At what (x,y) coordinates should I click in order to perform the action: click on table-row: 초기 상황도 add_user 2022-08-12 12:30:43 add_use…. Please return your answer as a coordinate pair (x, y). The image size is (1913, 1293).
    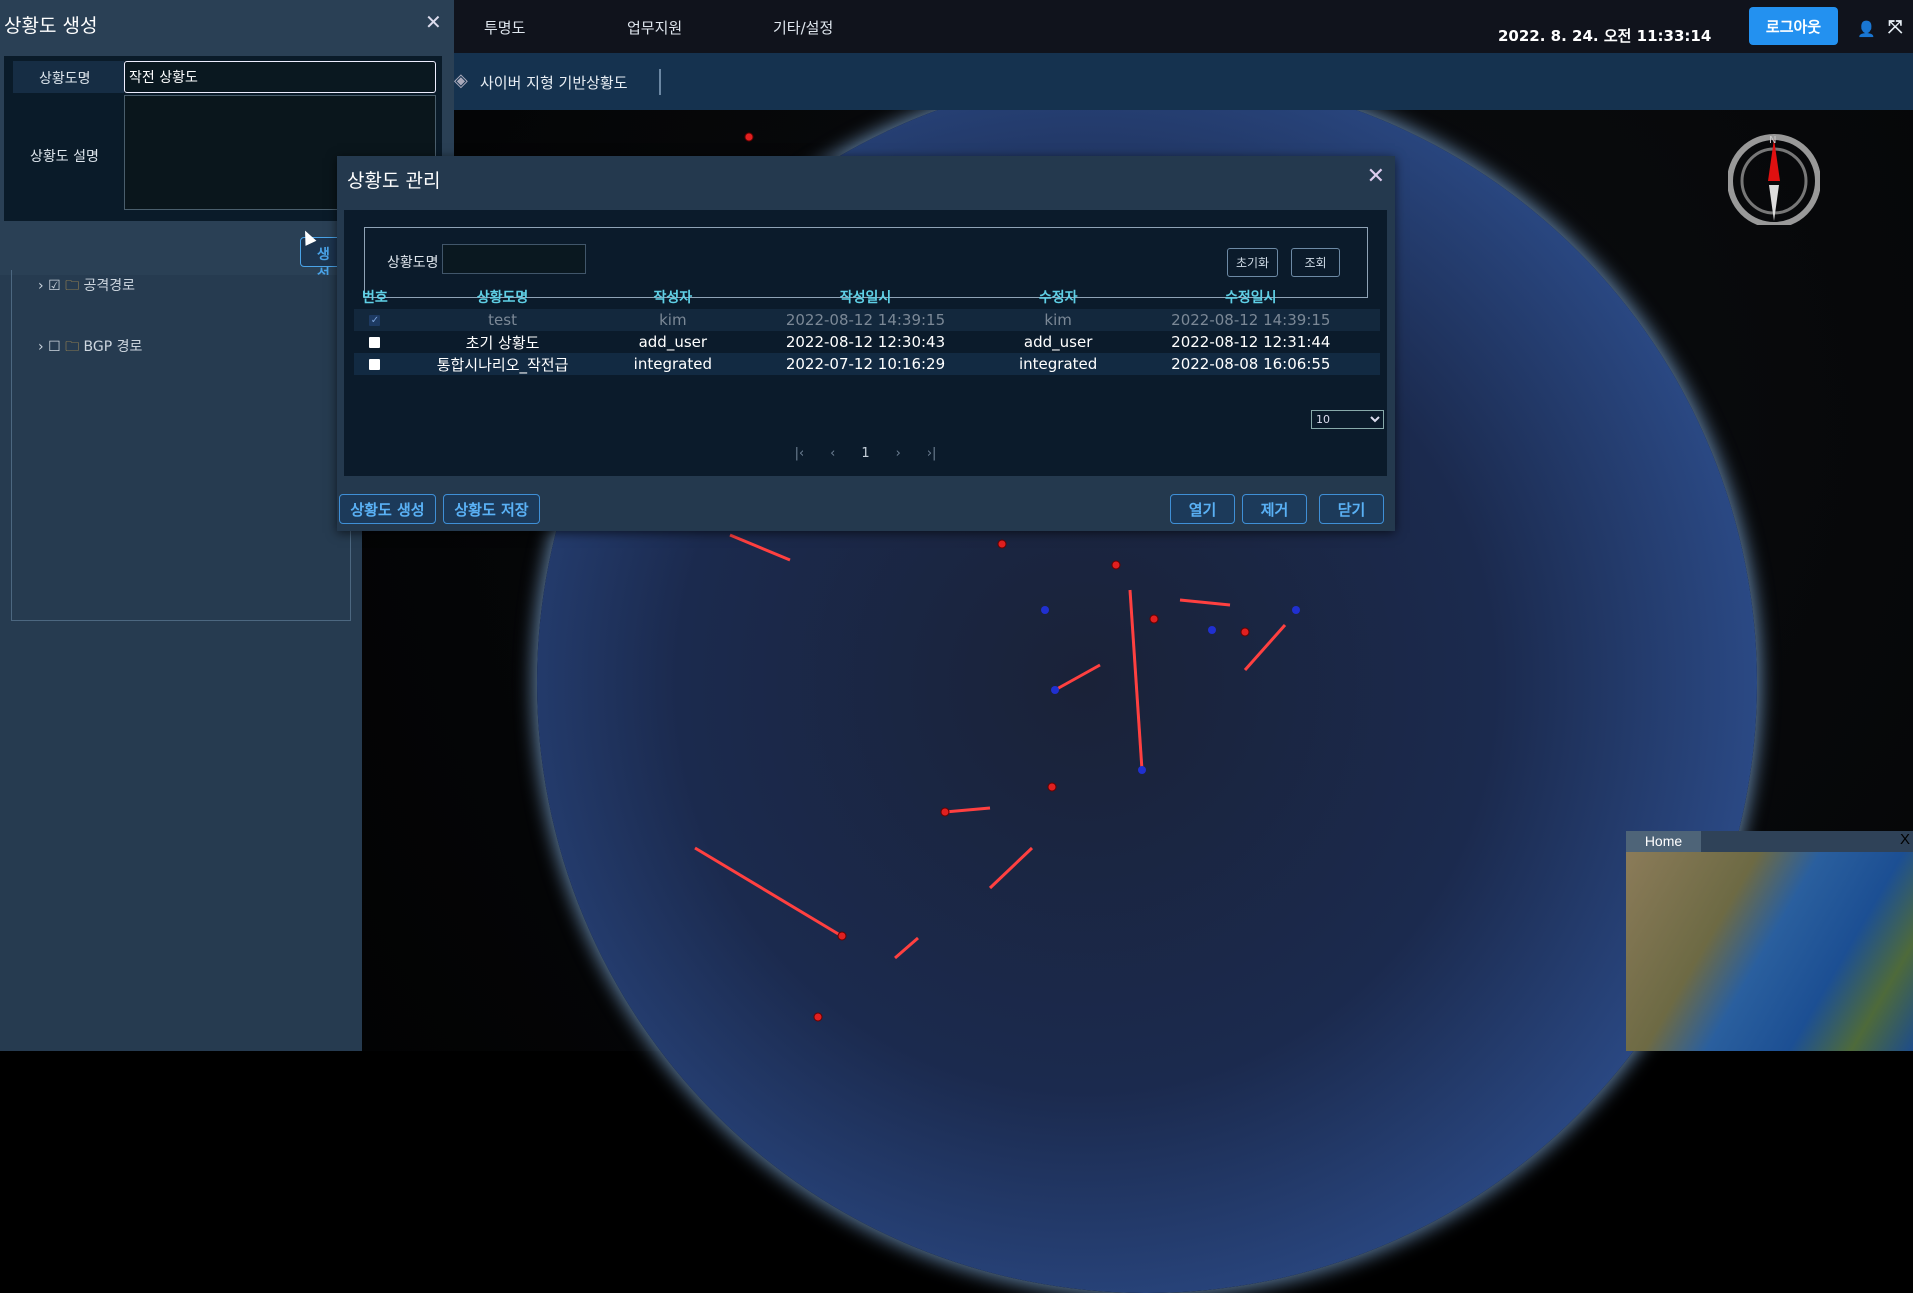
    Looking at the image, I should click on (867, 342).